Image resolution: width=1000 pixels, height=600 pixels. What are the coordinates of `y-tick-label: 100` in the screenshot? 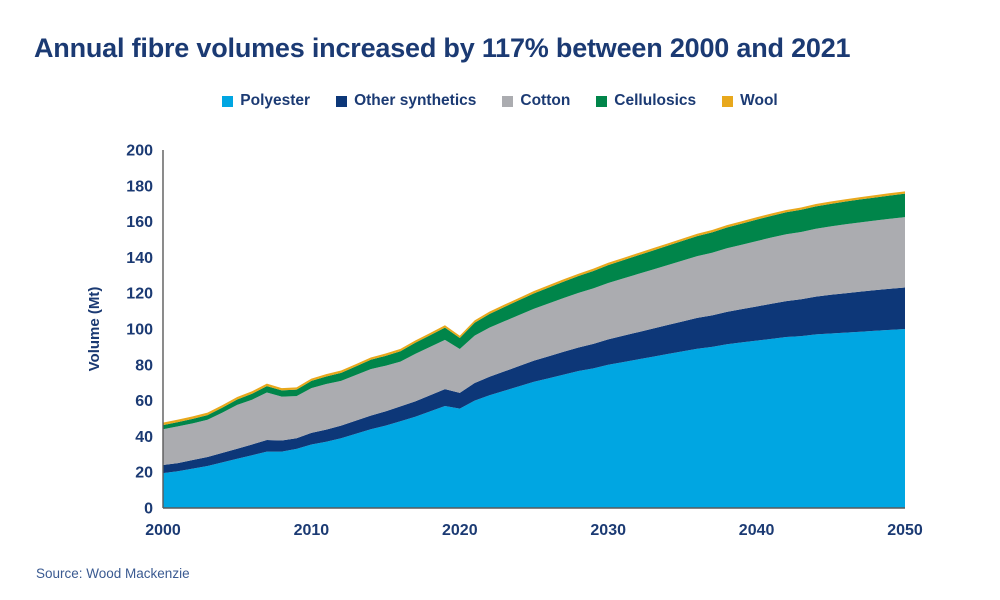 It's located at (139, 330).